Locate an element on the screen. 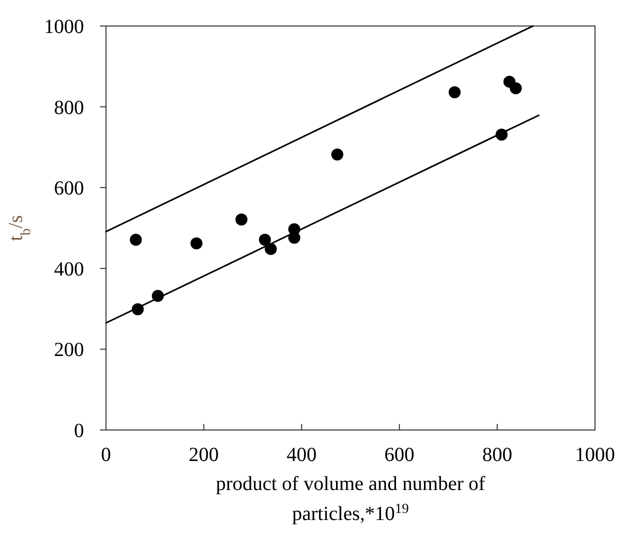  y-tick-label: 400 is located at coordinates (69, 269).